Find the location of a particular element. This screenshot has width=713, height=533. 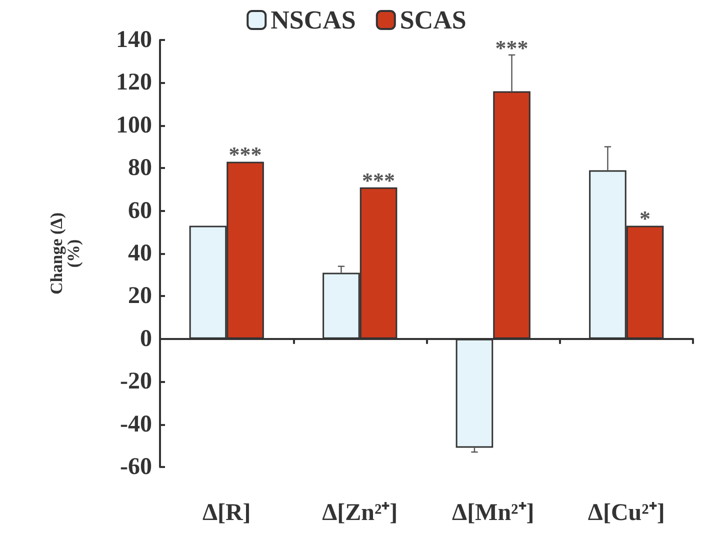

y-axis-title: Change (Δ) (%) is located at coordinates (65, 253).